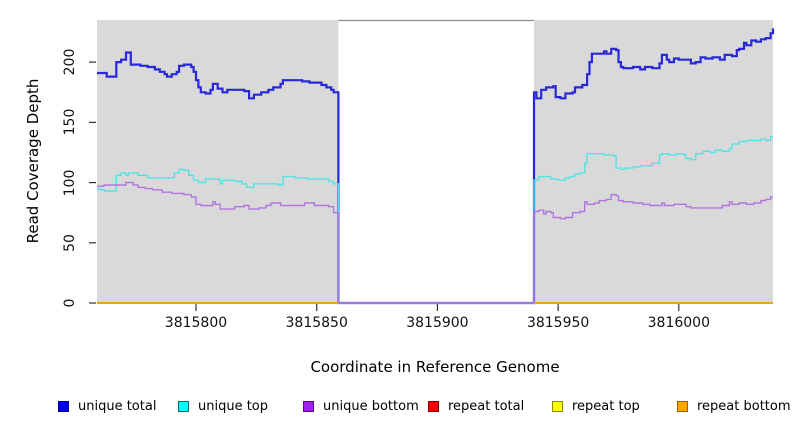  What do you see at coordinates (70, 122) in the screenshot?
I see `y-tick-label: 150` at bounding box center [70, 122].